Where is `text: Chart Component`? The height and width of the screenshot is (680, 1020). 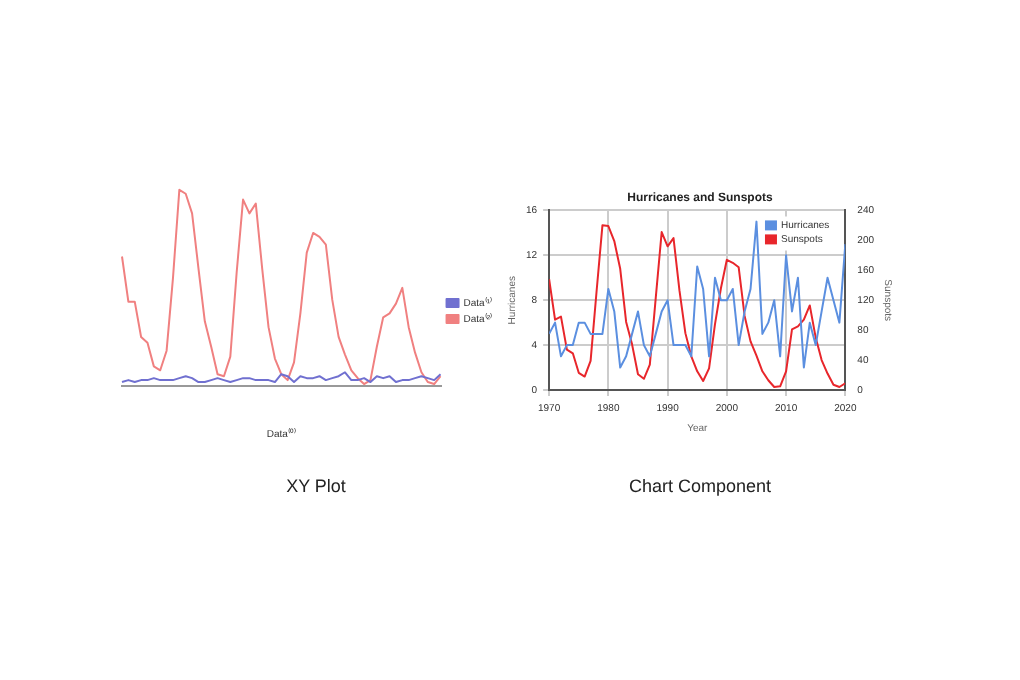
text: Chart Component is located at coordinates (700, 486).